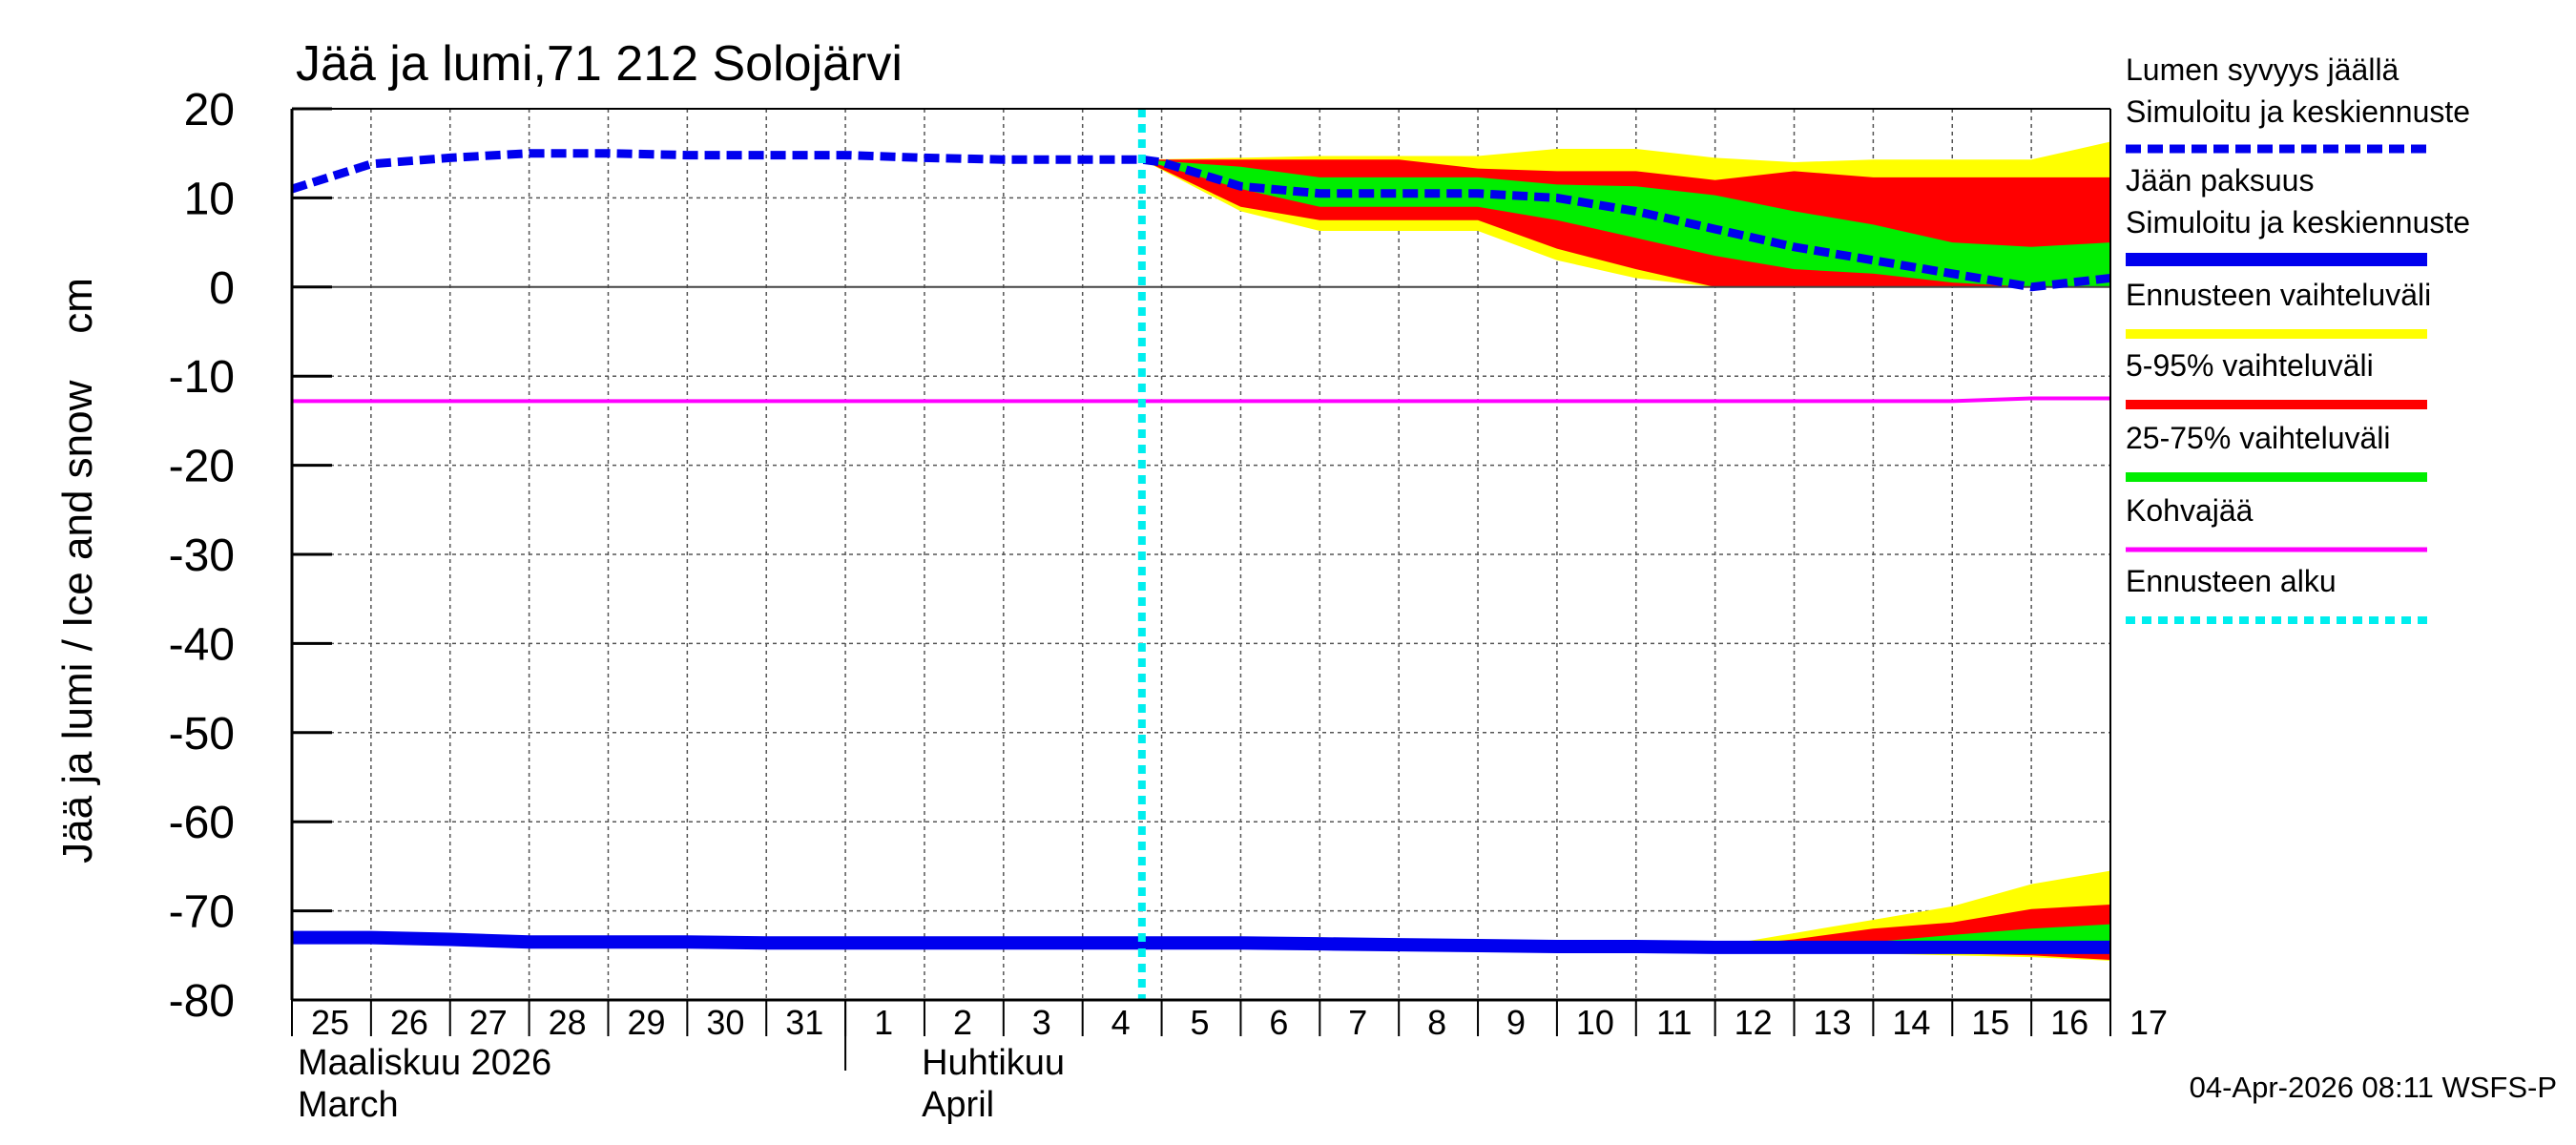 This screenshot has height=1145, width=2576. I want to click on month-label-fi: Maaliskuu 2026, so click(424, 1063).